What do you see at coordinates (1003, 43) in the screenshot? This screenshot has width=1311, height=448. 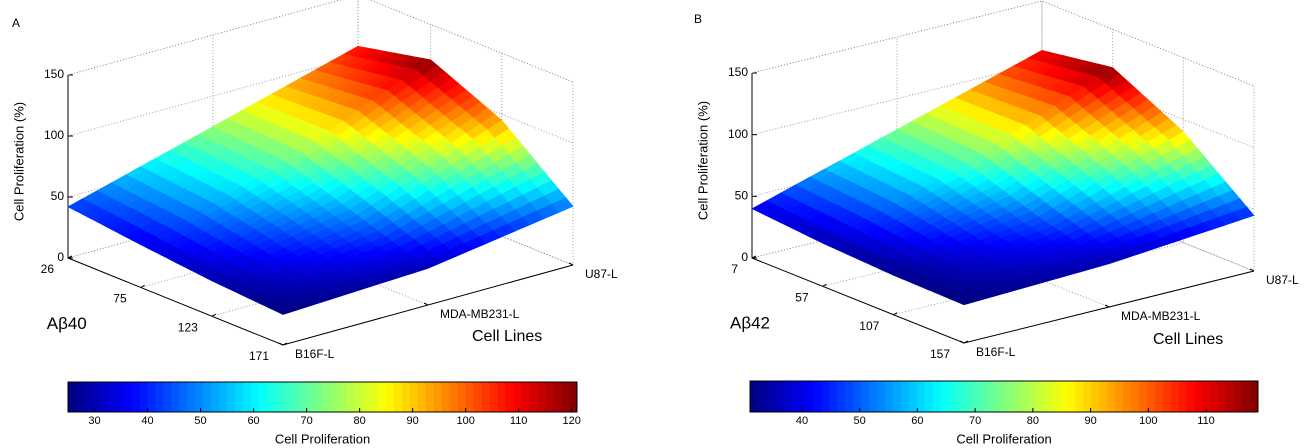 I see `box-top` at bounding box center [1003, 43].